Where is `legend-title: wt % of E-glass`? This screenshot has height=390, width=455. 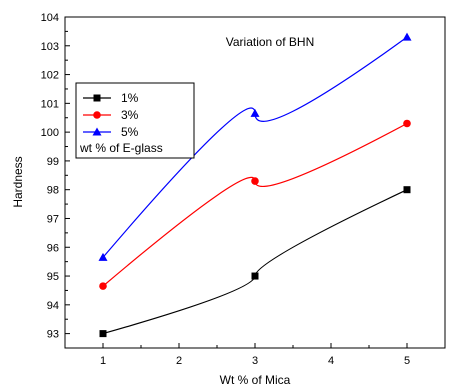 legend-title: wt % of E-glass is located at coordinates (121, 148).